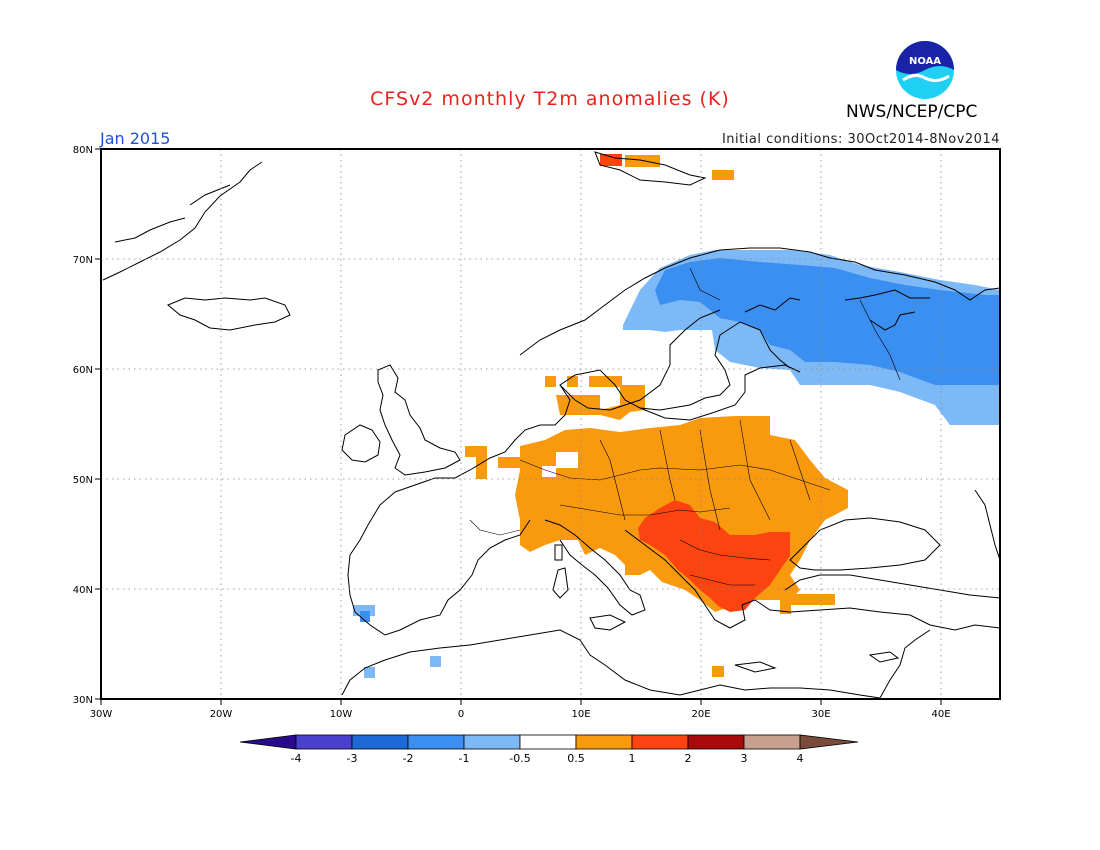 The height and width of the screenshot is (850, 1100). Describe the element at coordinates (221, 714) in the screenshot. I see `lon-label: 20W` at that location.